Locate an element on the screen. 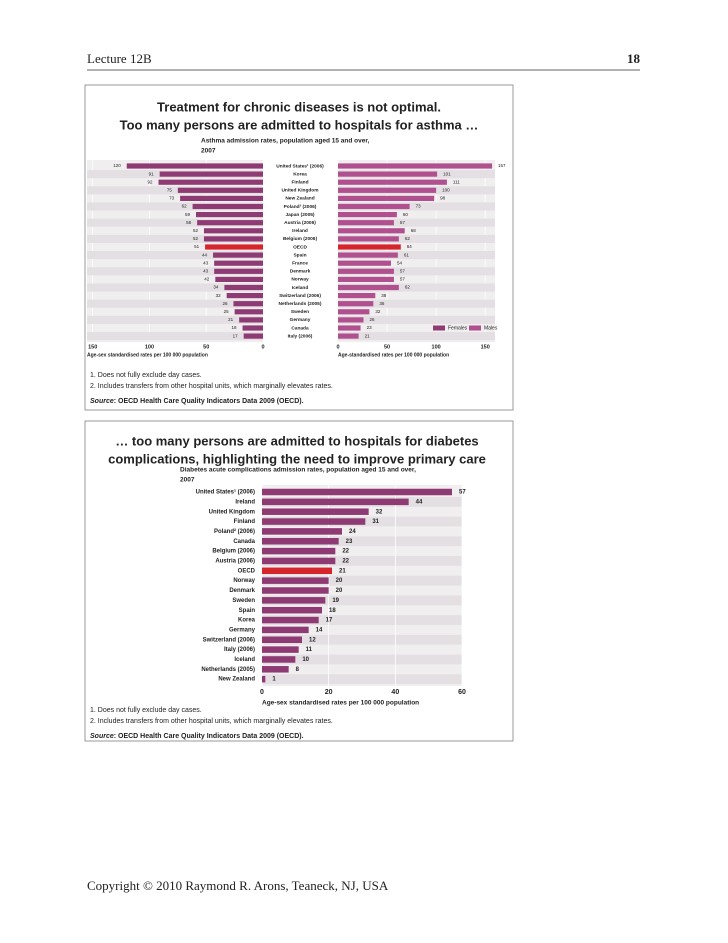 The width and height of the screenshot is (728, 943). value-label: 98 is located at coordinates (443, 198).